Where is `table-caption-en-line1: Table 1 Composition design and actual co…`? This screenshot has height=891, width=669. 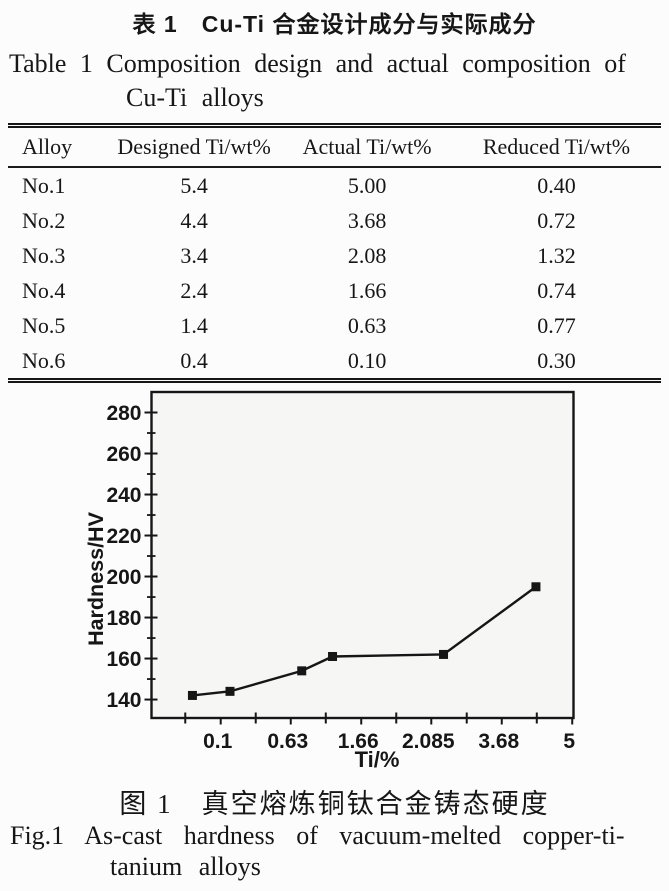
table-caption-en-line1: Table 1 Composition design and actual co… is located at coordinates (317, 63).